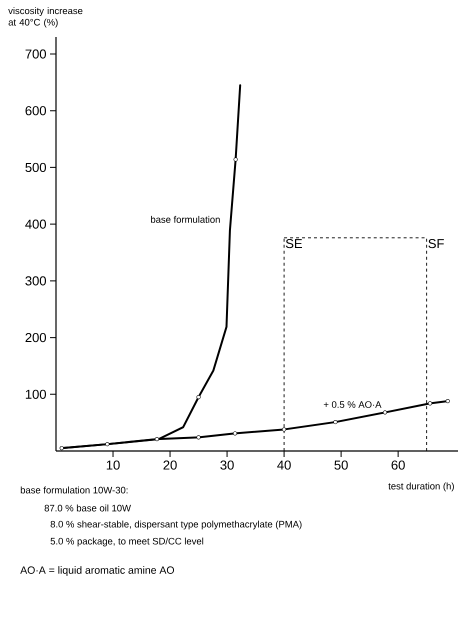  Describe the element at coordinates (35, 167) in the screenshot. I see `y-tick-label: 500` at that location.